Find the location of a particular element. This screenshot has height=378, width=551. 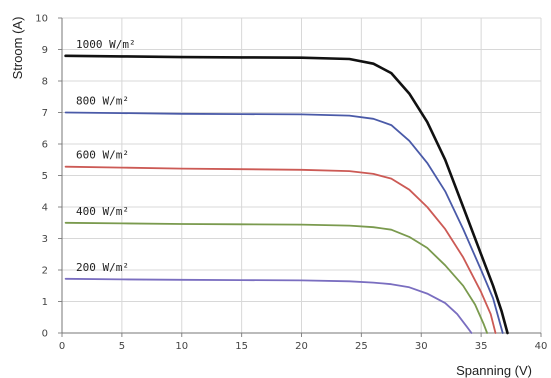

x-tick-label: 35 is located at coordinates (481, 346).